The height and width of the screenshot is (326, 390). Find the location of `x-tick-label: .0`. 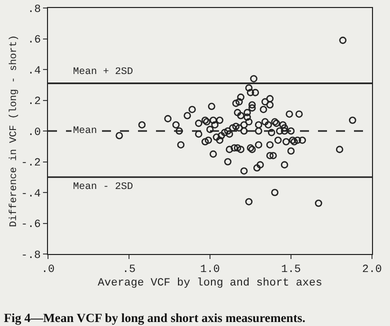

x-tick-label: .0 is located at coordinates (48, 270).